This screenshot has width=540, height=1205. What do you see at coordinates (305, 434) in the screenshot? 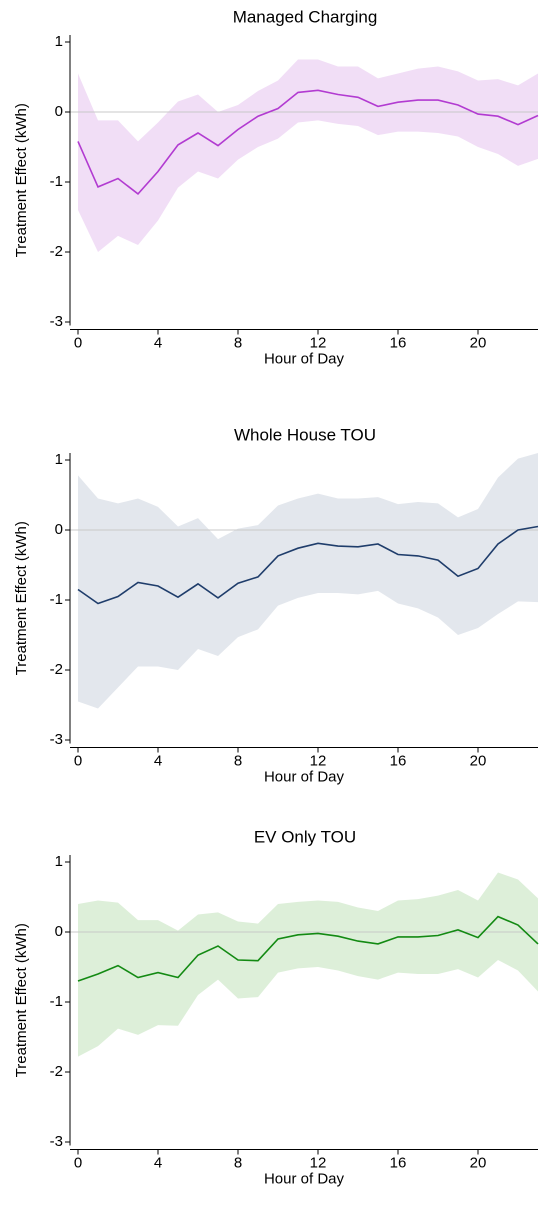
I see `chart-title: Whole House TOU` at bounding box center [305, 434].